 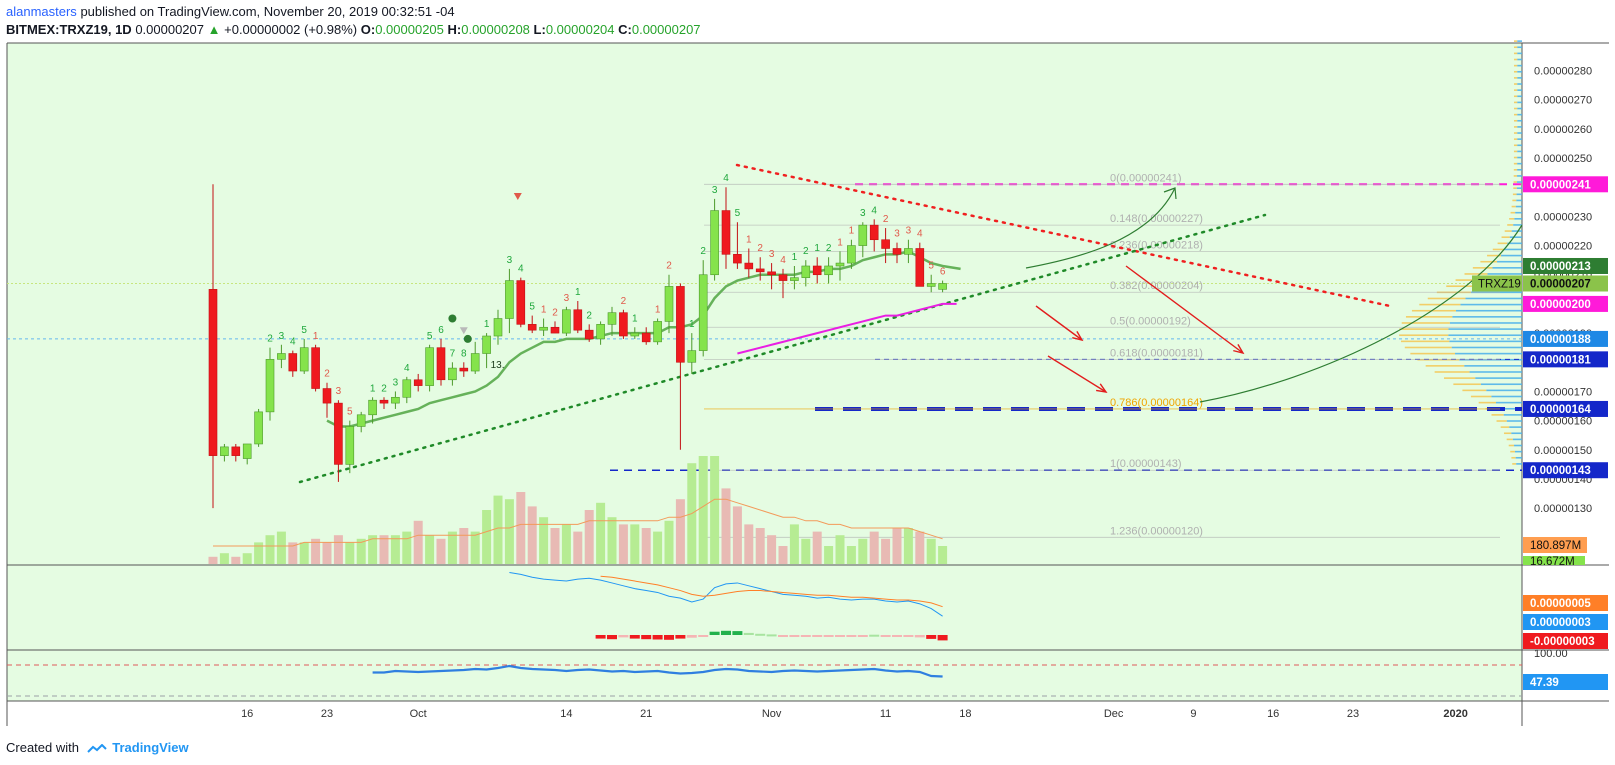 I want to click on td-count-label: 2, so click(x=760, y=248).